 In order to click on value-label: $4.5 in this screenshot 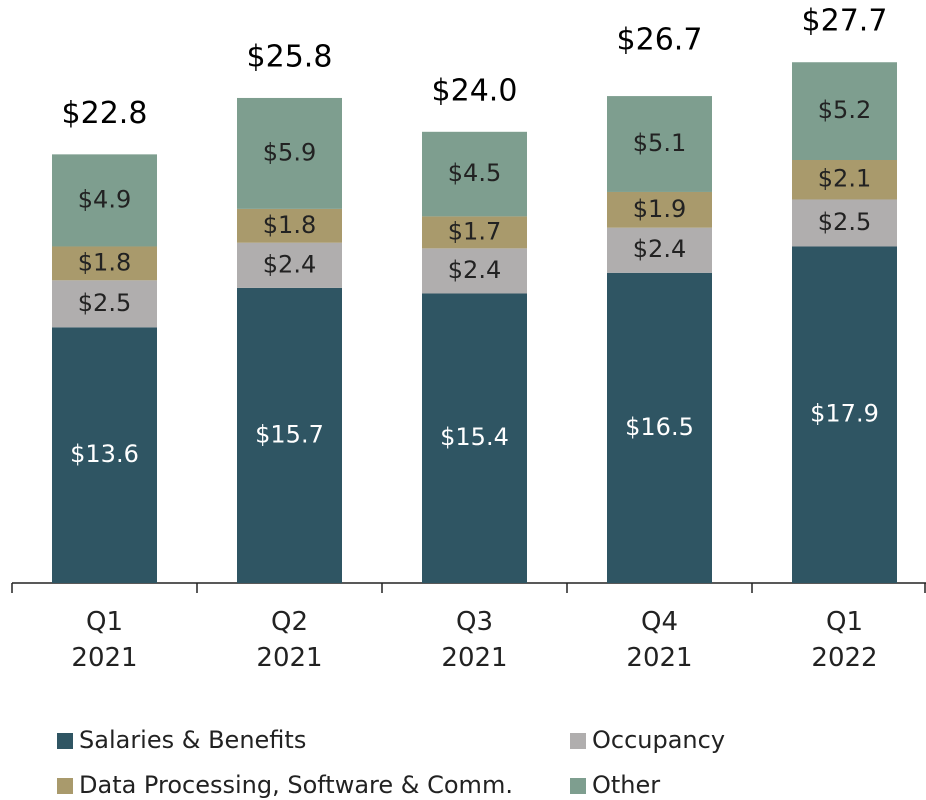, I will do `click(474, 173)`.